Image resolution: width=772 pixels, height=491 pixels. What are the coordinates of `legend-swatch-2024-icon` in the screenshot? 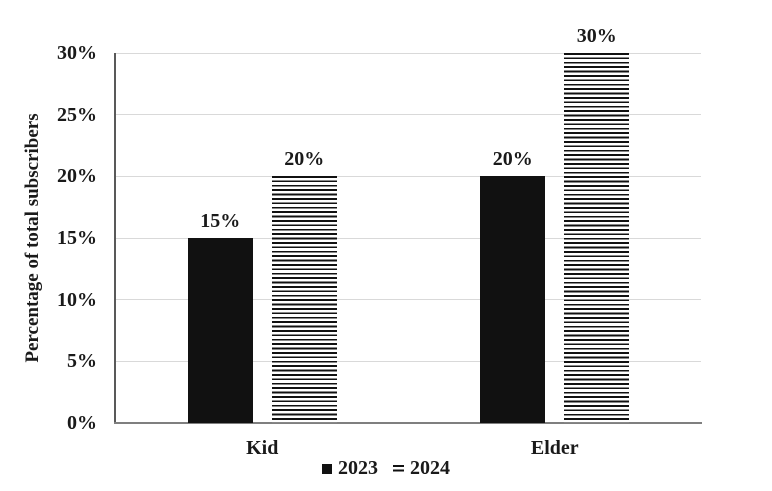 It's located at (398, 468).